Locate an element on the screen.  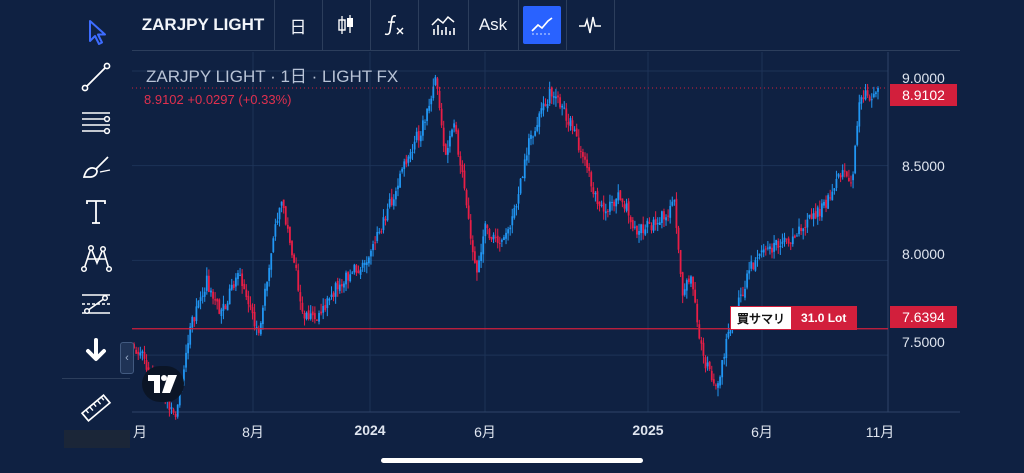
x-tick-label: 2025 is located at coordinates (648, 430).